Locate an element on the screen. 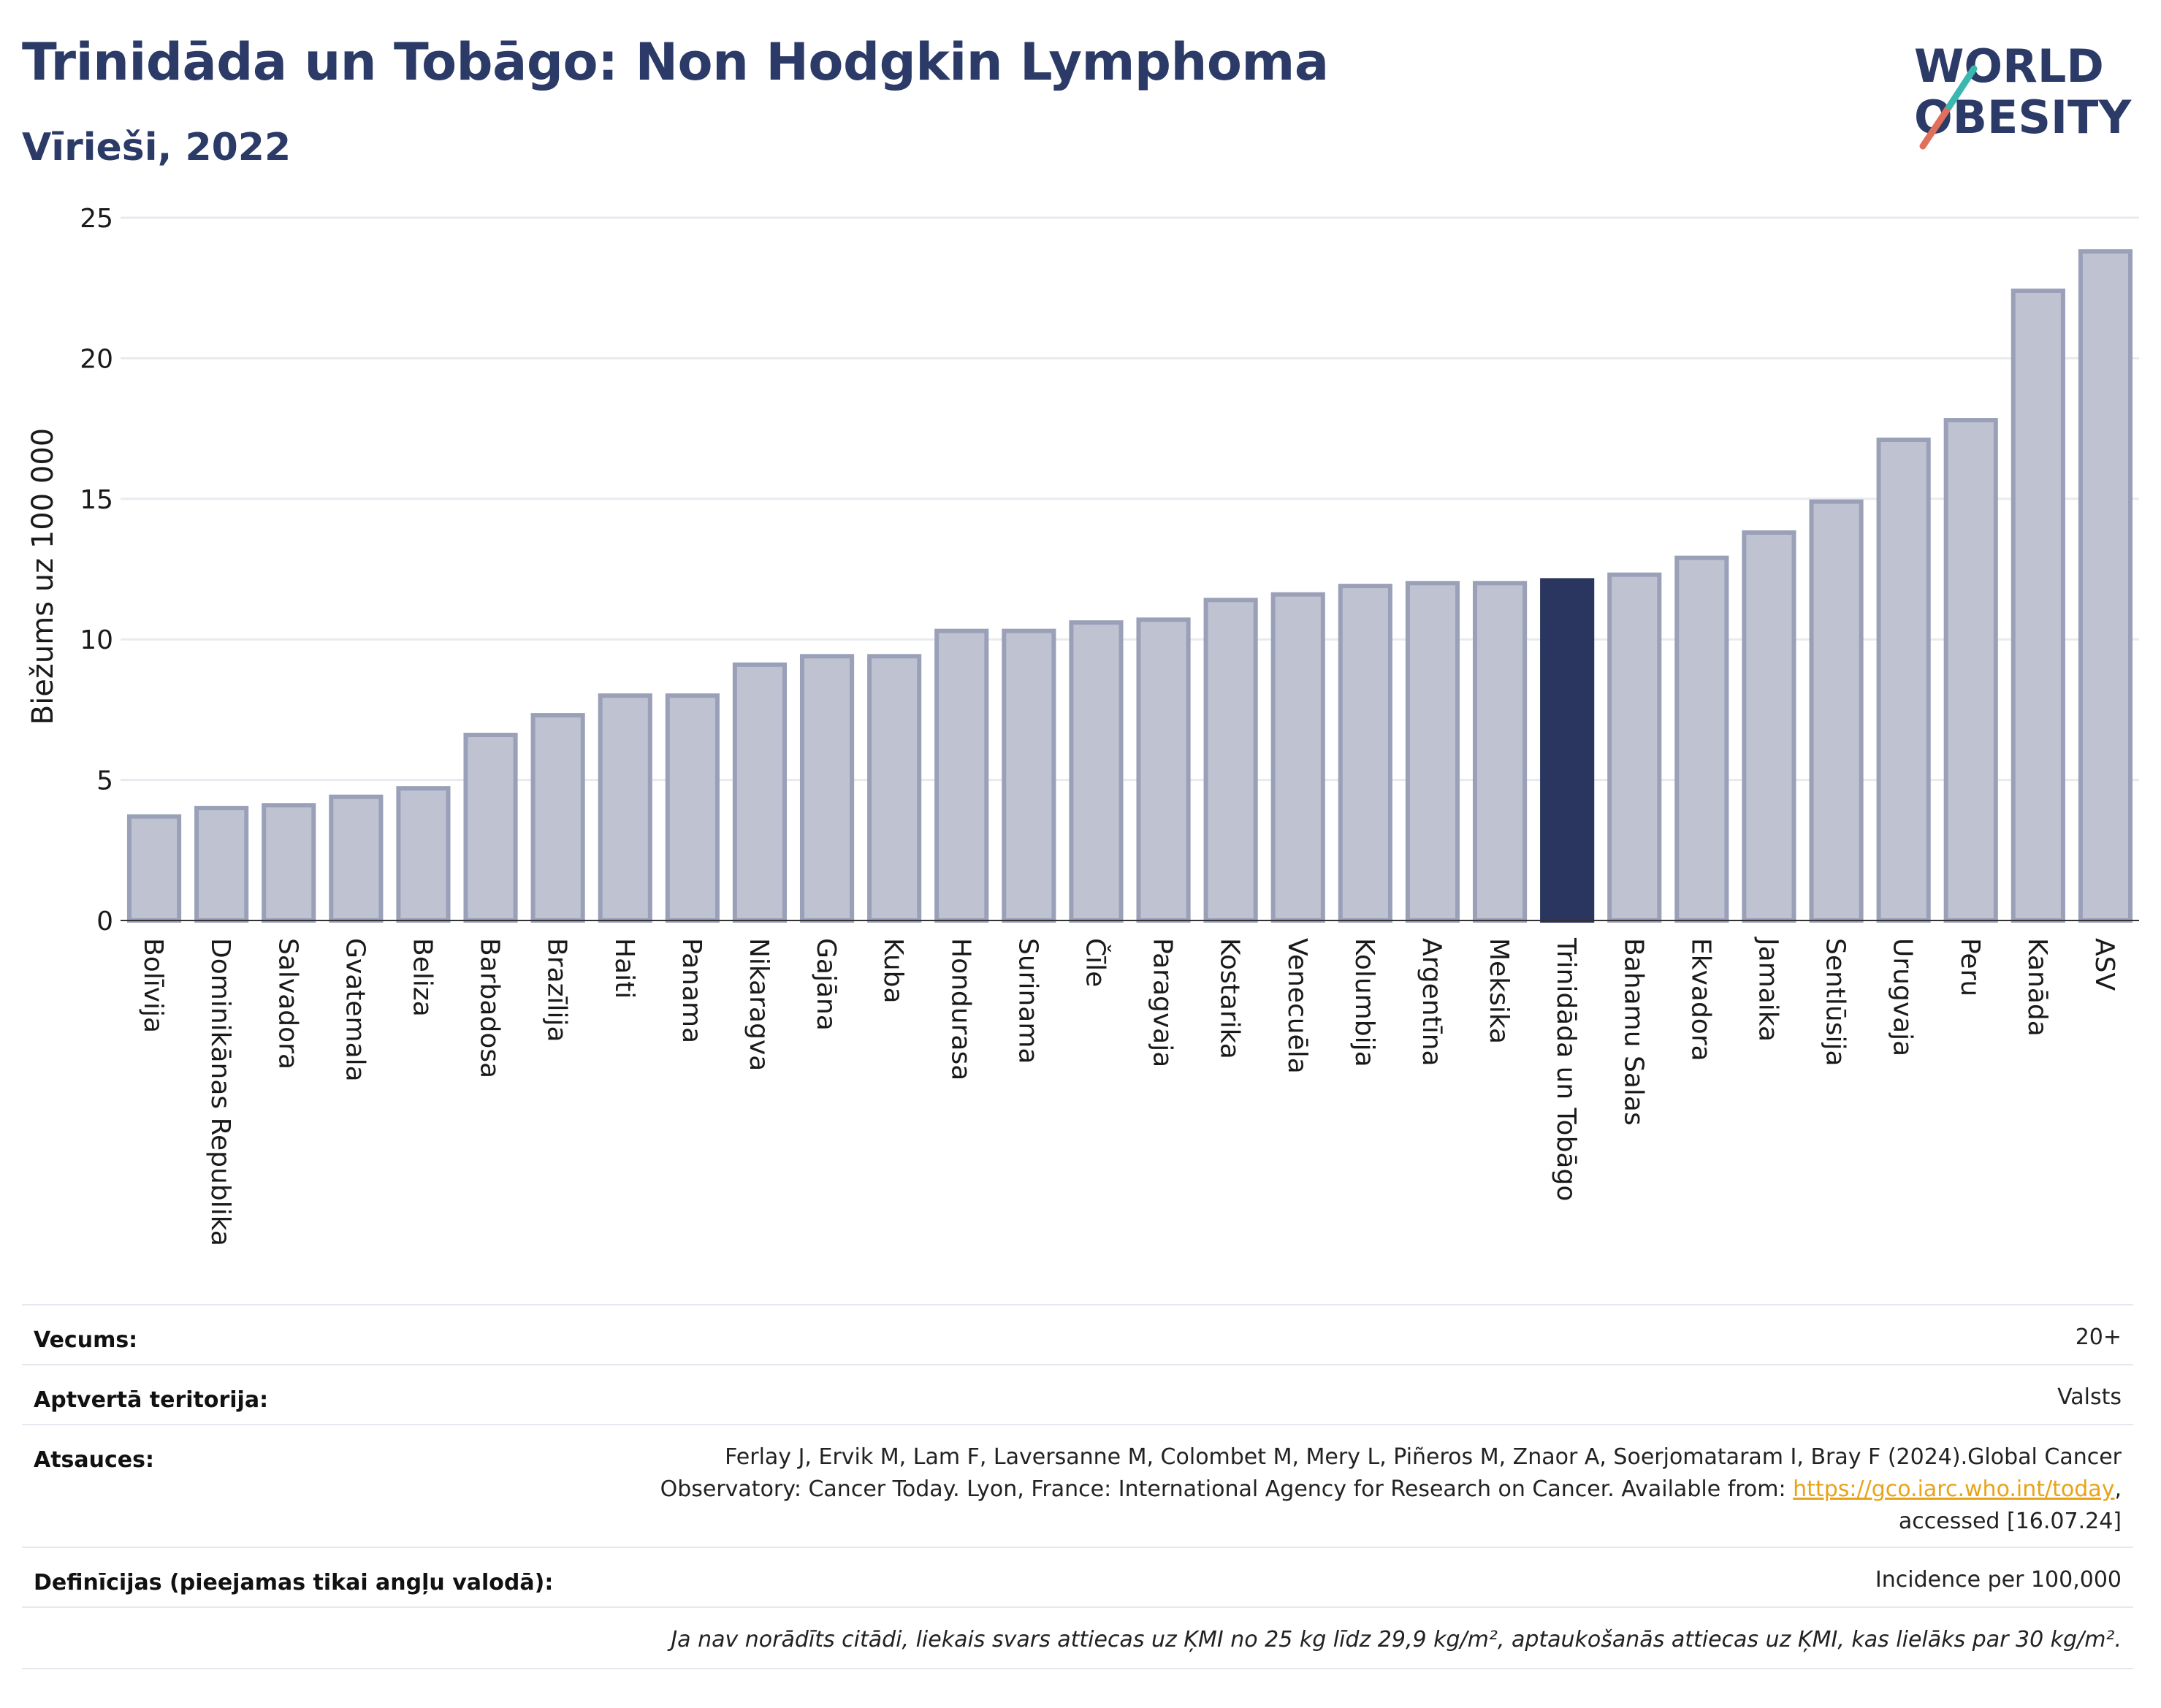 The image size is (2161, 1708). bar-Argentīna is located at coordinates (1432, 752).